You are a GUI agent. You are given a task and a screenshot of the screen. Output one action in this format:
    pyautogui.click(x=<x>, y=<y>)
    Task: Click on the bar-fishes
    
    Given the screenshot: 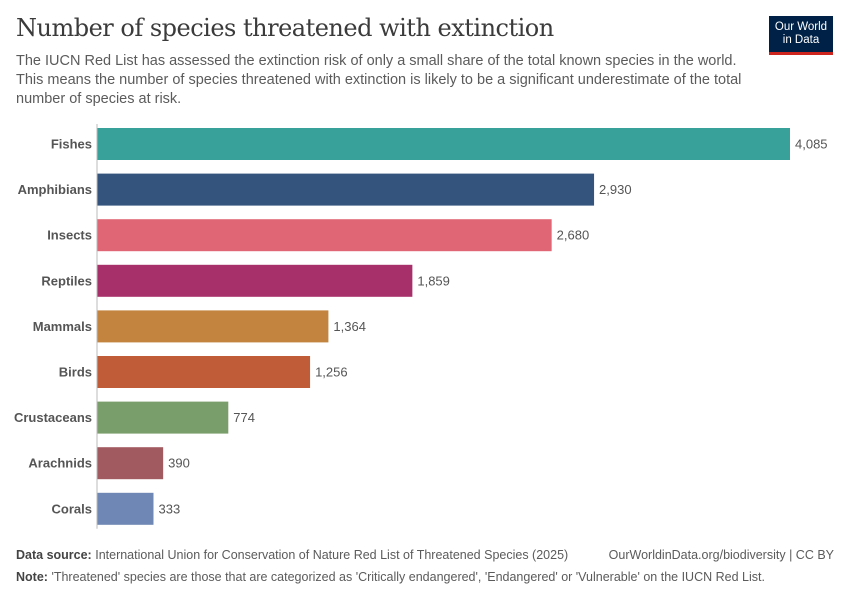 What is the action you would take?
    pyautogui.click(x=443, y=144)
    